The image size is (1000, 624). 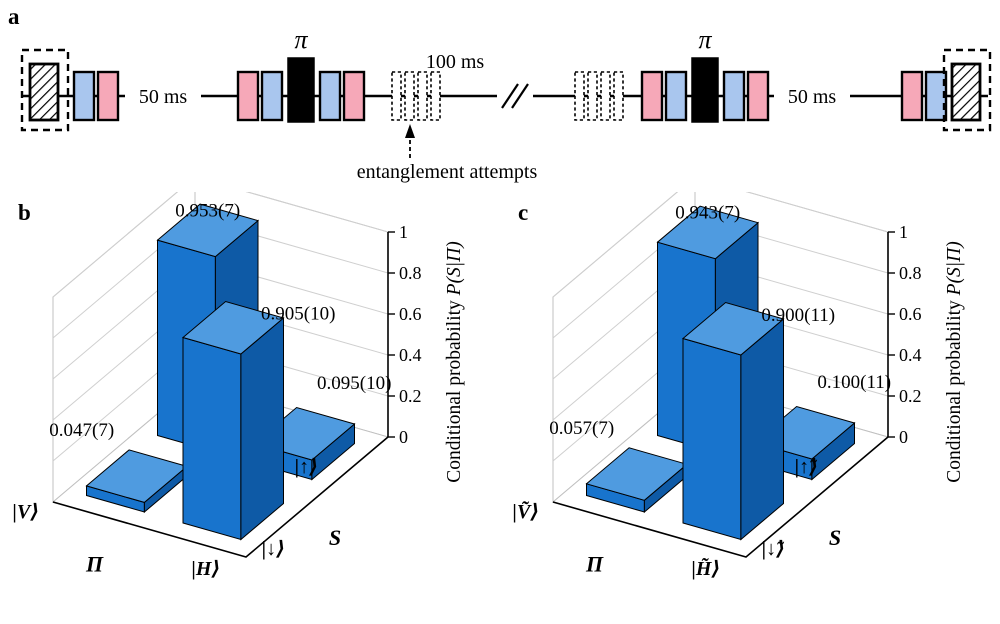 What do you see at coordinates (24, 212) in the screenshot?
I see `panel-label: b` at bounding box center [24, 212].